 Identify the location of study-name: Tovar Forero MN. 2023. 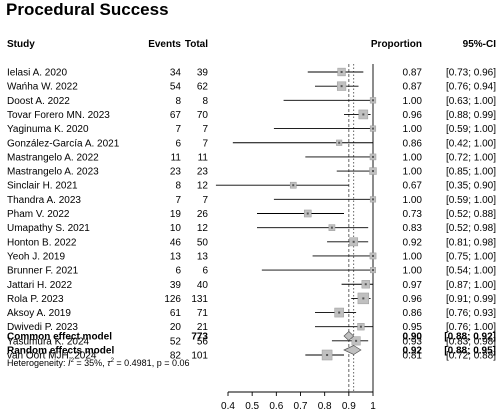
(58, 115).